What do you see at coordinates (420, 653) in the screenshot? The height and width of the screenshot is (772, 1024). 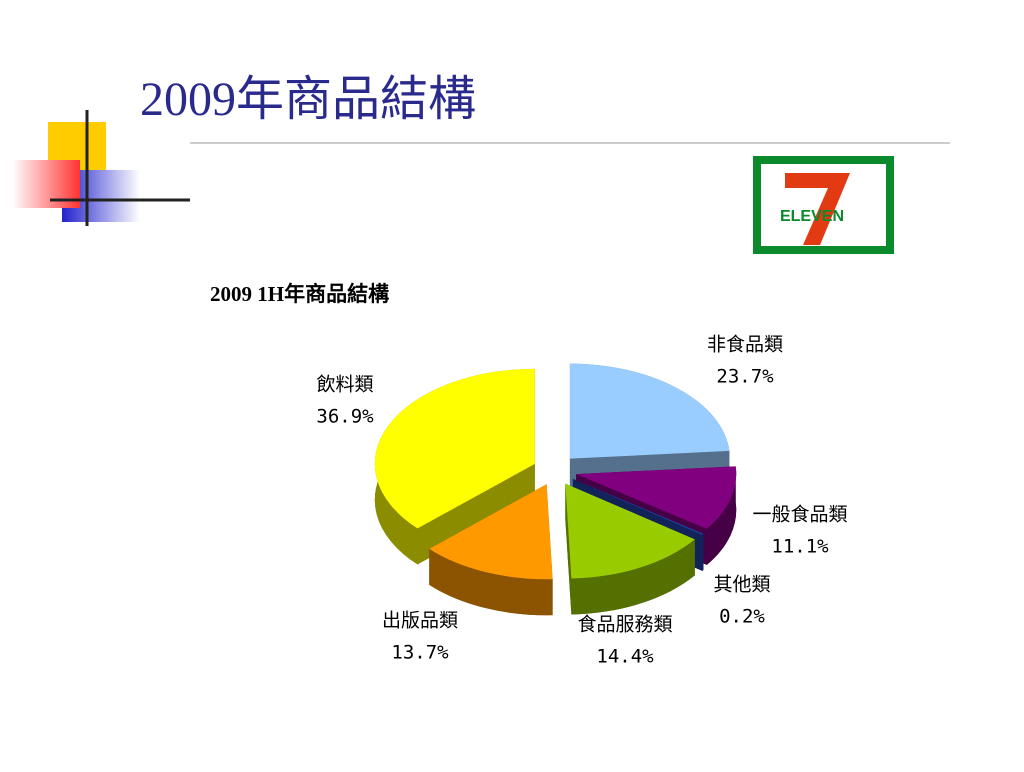 I see `slice-value-label: 13.7%` at bounding box center [420, 653].